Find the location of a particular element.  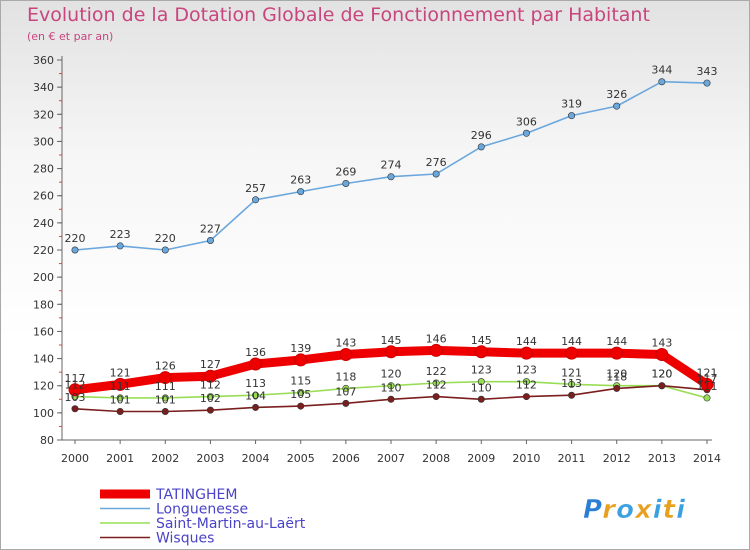

data-label: 123 is located at coordinates (526, 370).